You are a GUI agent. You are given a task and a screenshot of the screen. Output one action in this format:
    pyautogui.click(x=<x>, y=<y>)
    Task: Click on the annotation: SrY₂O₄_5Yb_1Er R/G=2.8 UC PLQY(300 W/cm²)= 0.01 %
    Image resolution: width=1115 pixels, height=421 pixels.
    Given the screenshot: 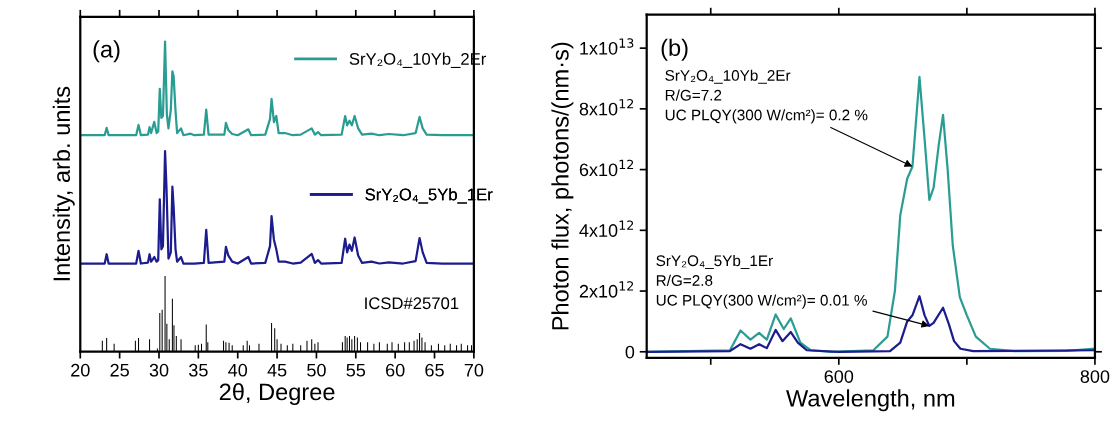 What is the action you would take?
    pyautogui.click(x=761, y=281)
    